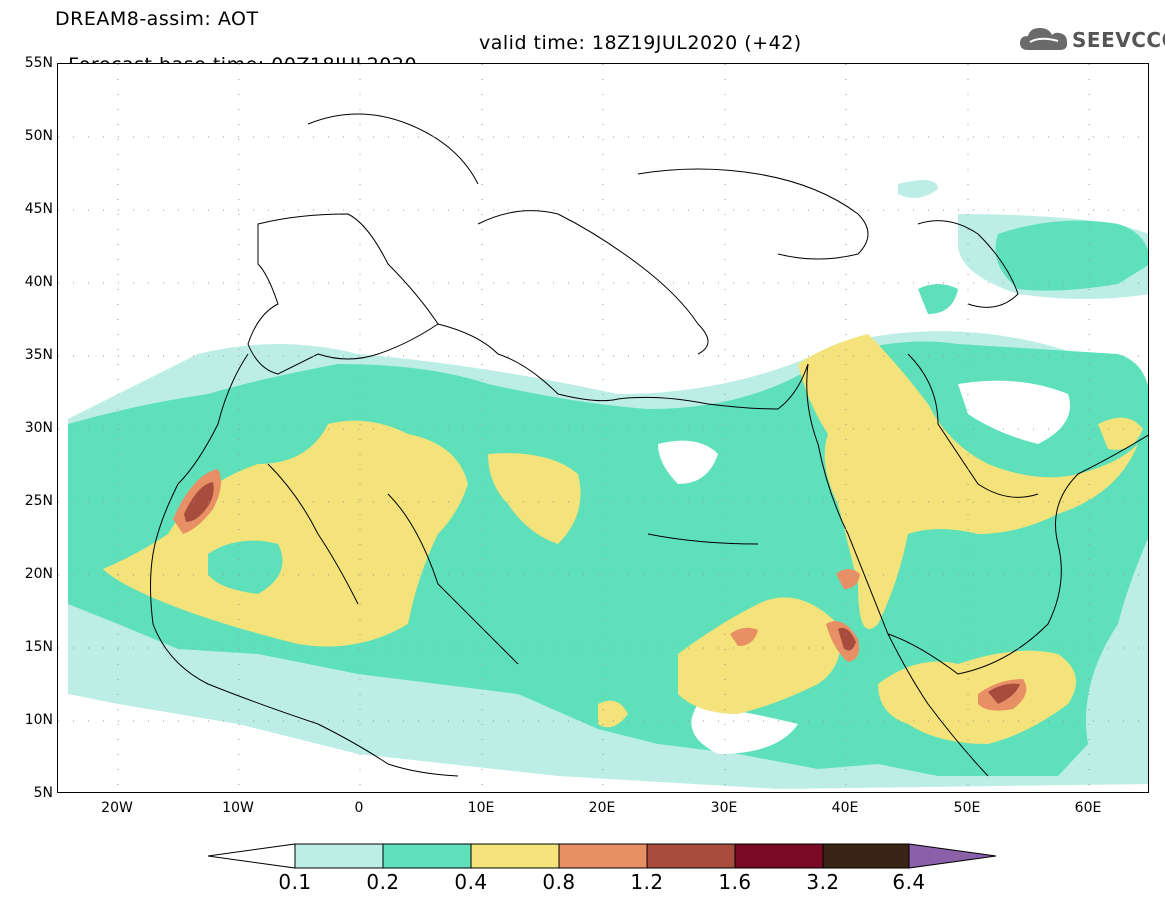 This screenshot has width=1165, height=905. Describe the element at coordinates (647, 882) in the screenshot. I see `colorbar-label-1.2: 1.2` at that location.